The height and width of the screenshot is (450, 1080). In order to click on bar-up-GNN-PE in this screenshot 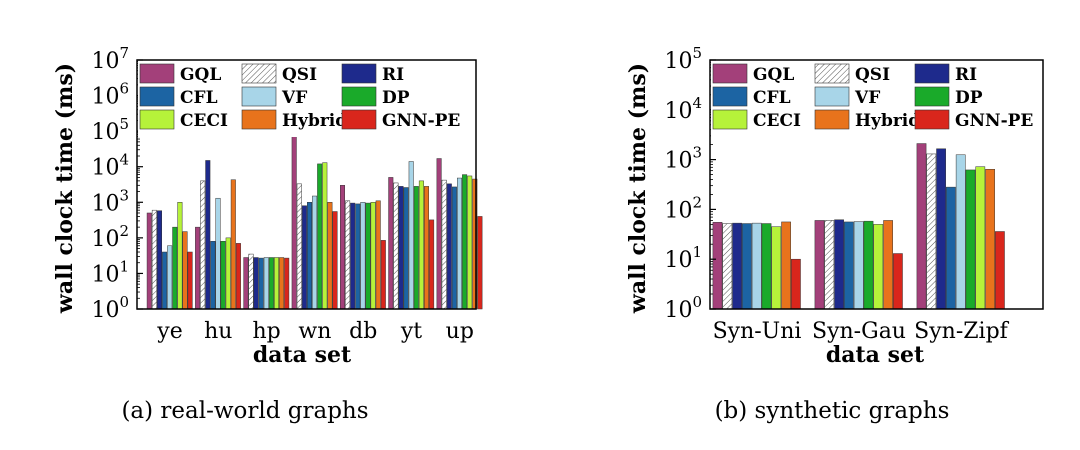, I will do `click(480, 263)`.